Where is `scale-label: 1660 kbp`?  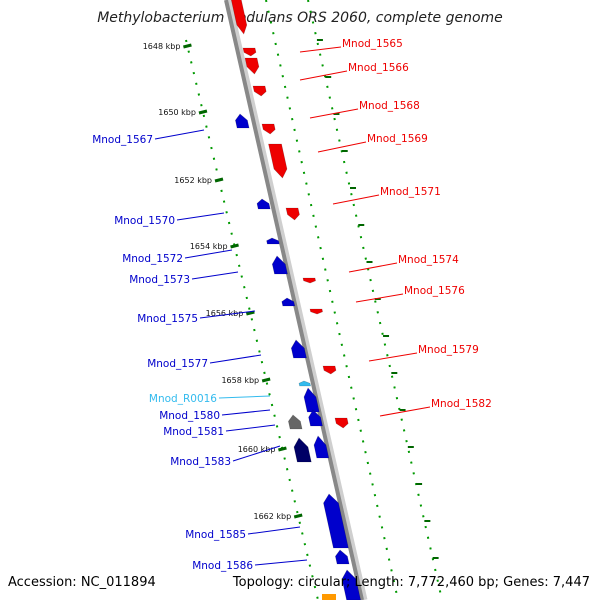 scale-label: 1660 kbp is located at coordinates (257, 449).